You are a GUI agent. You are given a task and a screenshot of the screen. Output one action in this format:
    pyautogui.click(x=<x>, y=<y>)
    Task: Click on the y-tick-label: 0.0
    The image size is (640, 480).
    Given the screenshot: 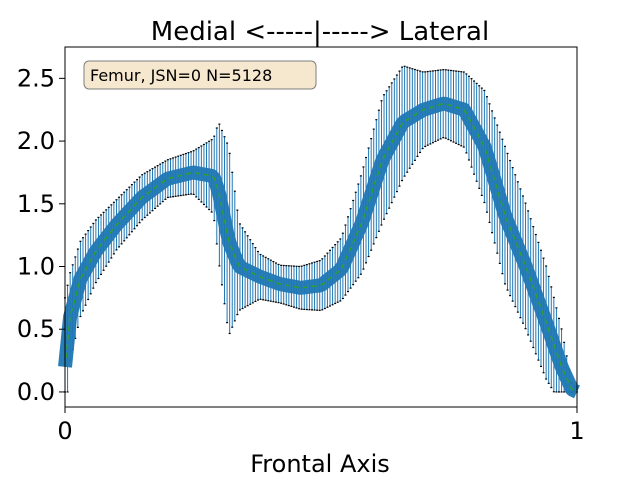 What is the action you would take?
    pyautogui.click(x=36, y=392)
    